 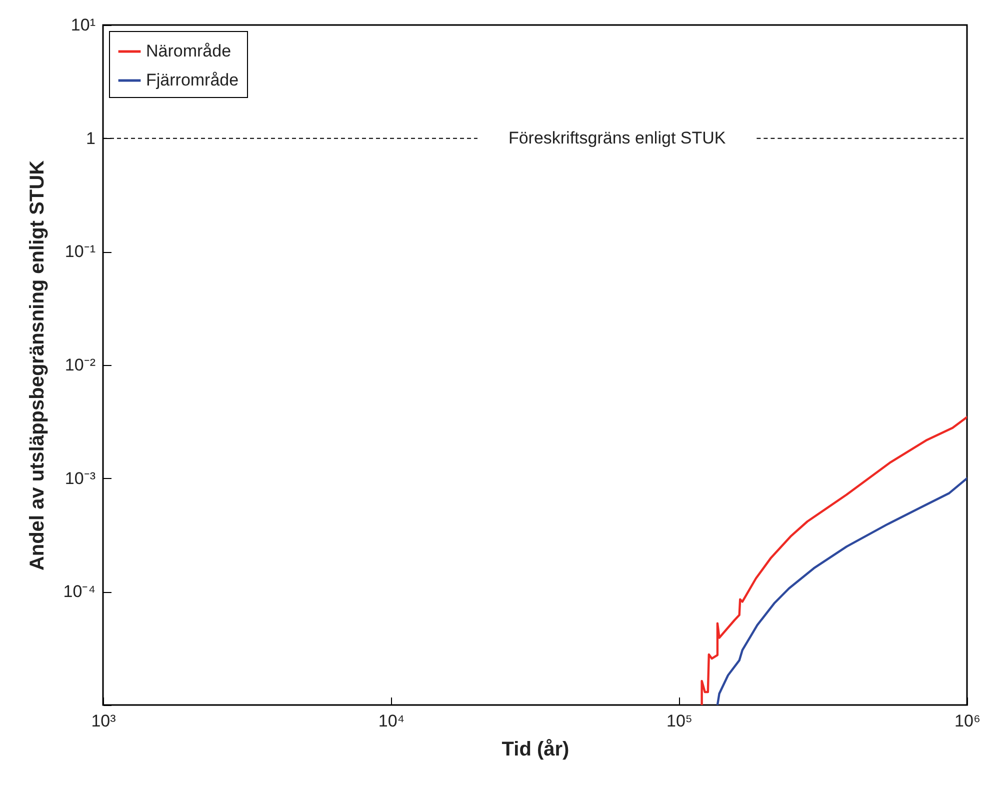 I want to click on x-axis-title: Tid (år), so click(x=536, y=749).